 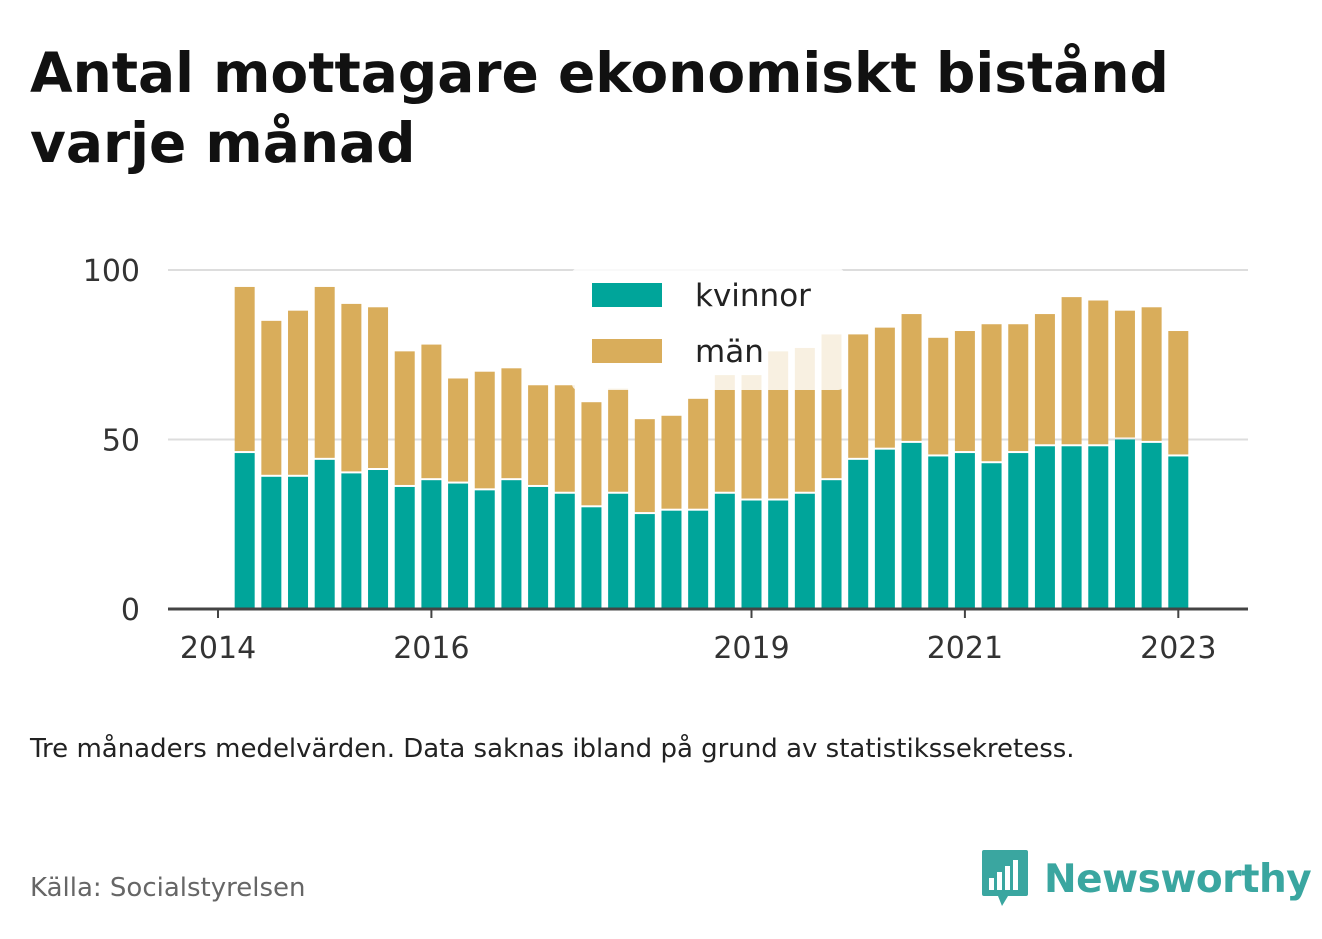 What do you see at coordinates (729, 352) in the screenshot?
I see `legend-label-man: män` at bounding box center [729, 352].